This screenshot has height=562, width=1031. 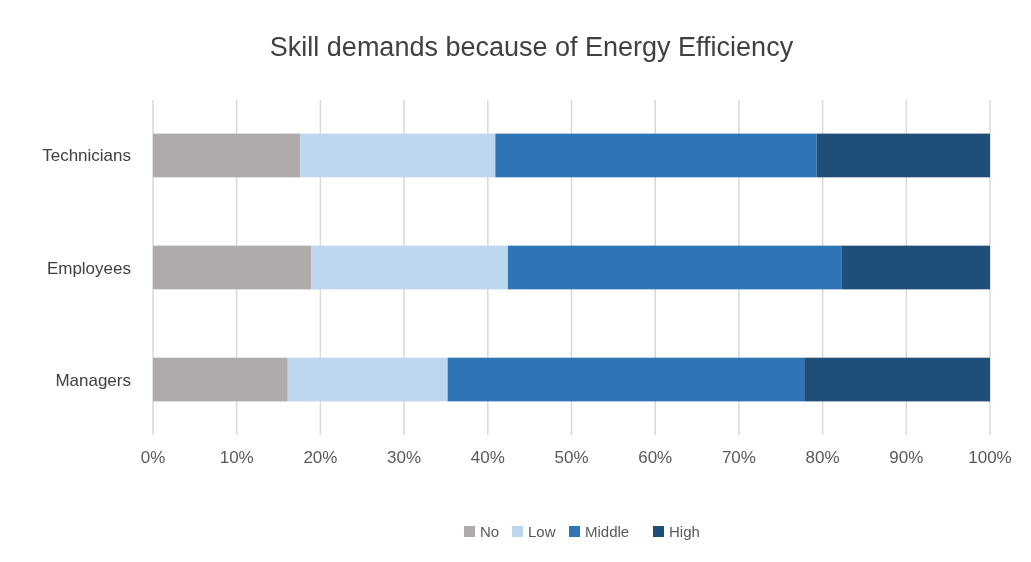 I want to click on x-tick-label: 60%, so click(x=655, y=457).